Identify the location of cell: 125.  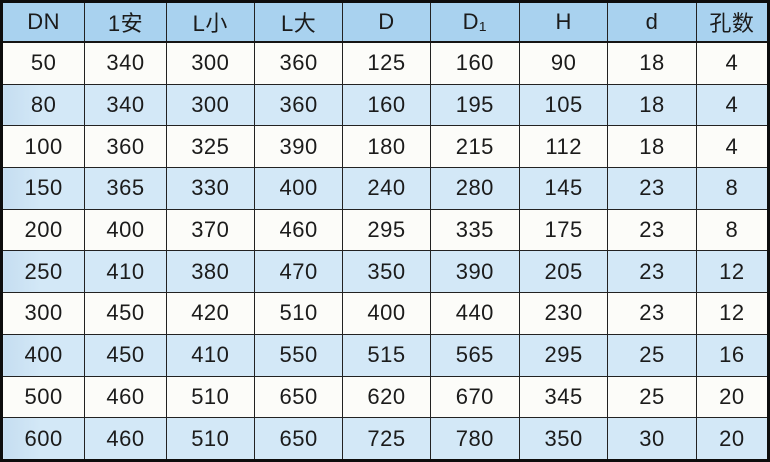
(386, 63).